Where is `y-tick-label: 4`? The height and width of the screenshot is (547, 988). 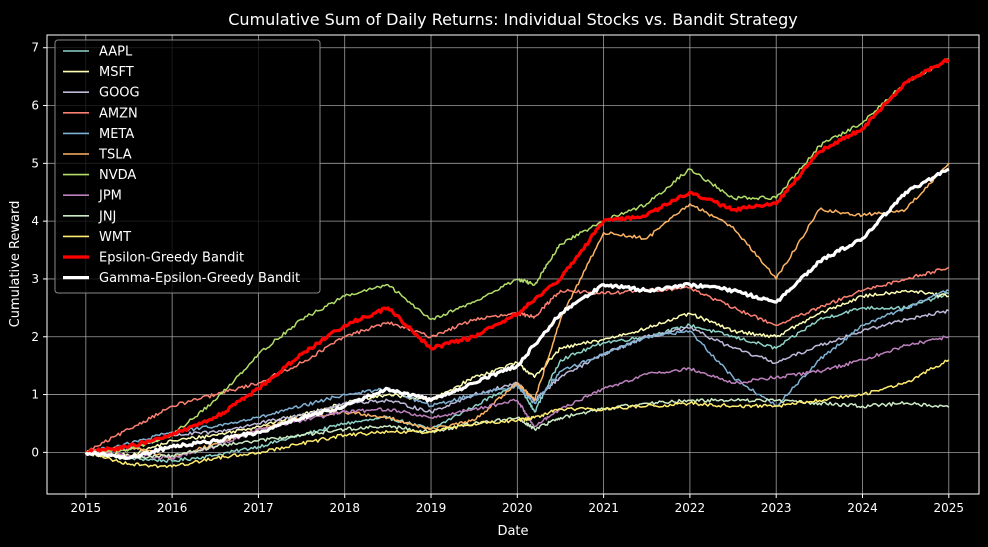 y-tick-label: 4 is located at coordinates (35, 221).